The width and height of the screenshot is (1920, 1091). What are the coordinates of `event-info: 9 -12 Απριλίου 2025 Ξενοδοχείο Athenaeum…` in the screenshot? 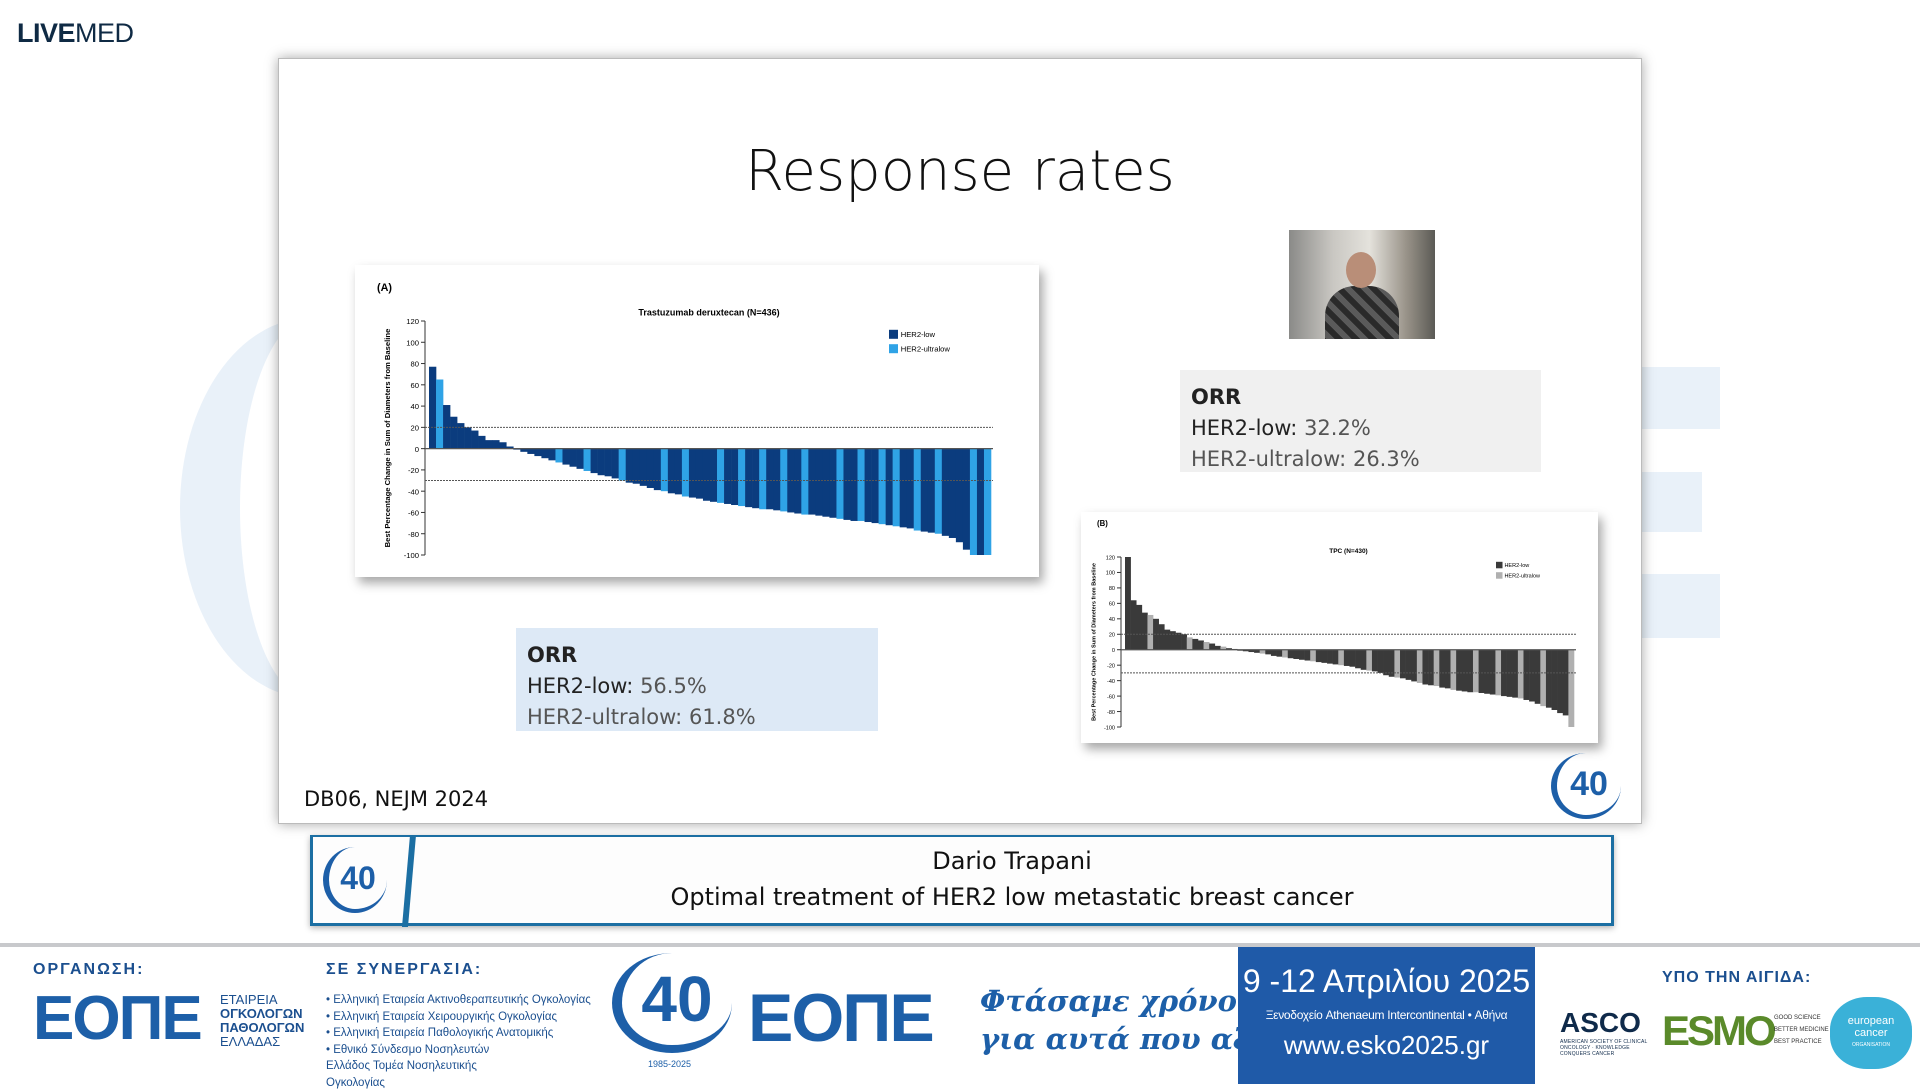 It's located at (1386, 1015).